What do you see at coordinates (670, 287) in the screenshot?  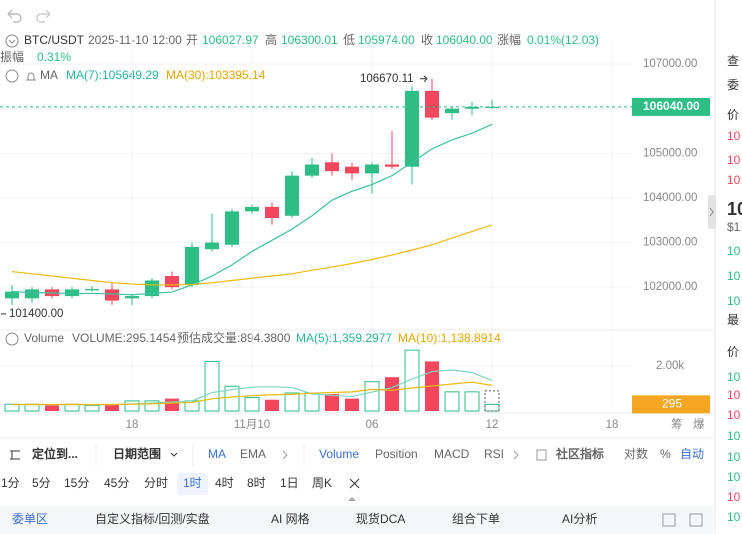 I see `y-tick-label: 102000.00` at bounding box center [670, 287].